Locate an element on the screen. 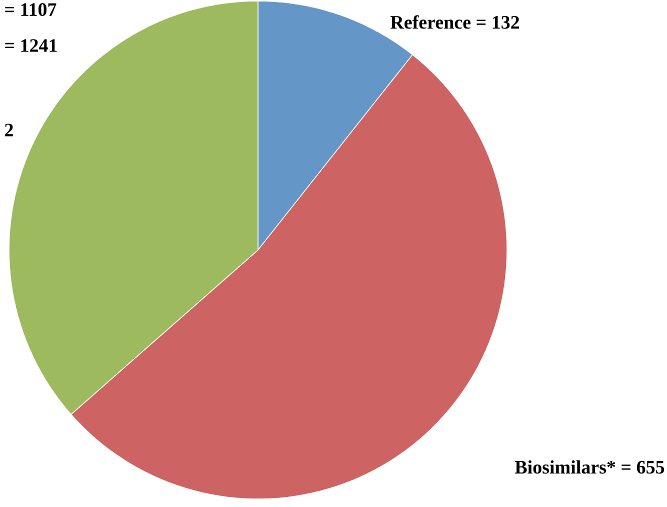  slice-label: Reference = 132 is located at coordinates (455, 22).